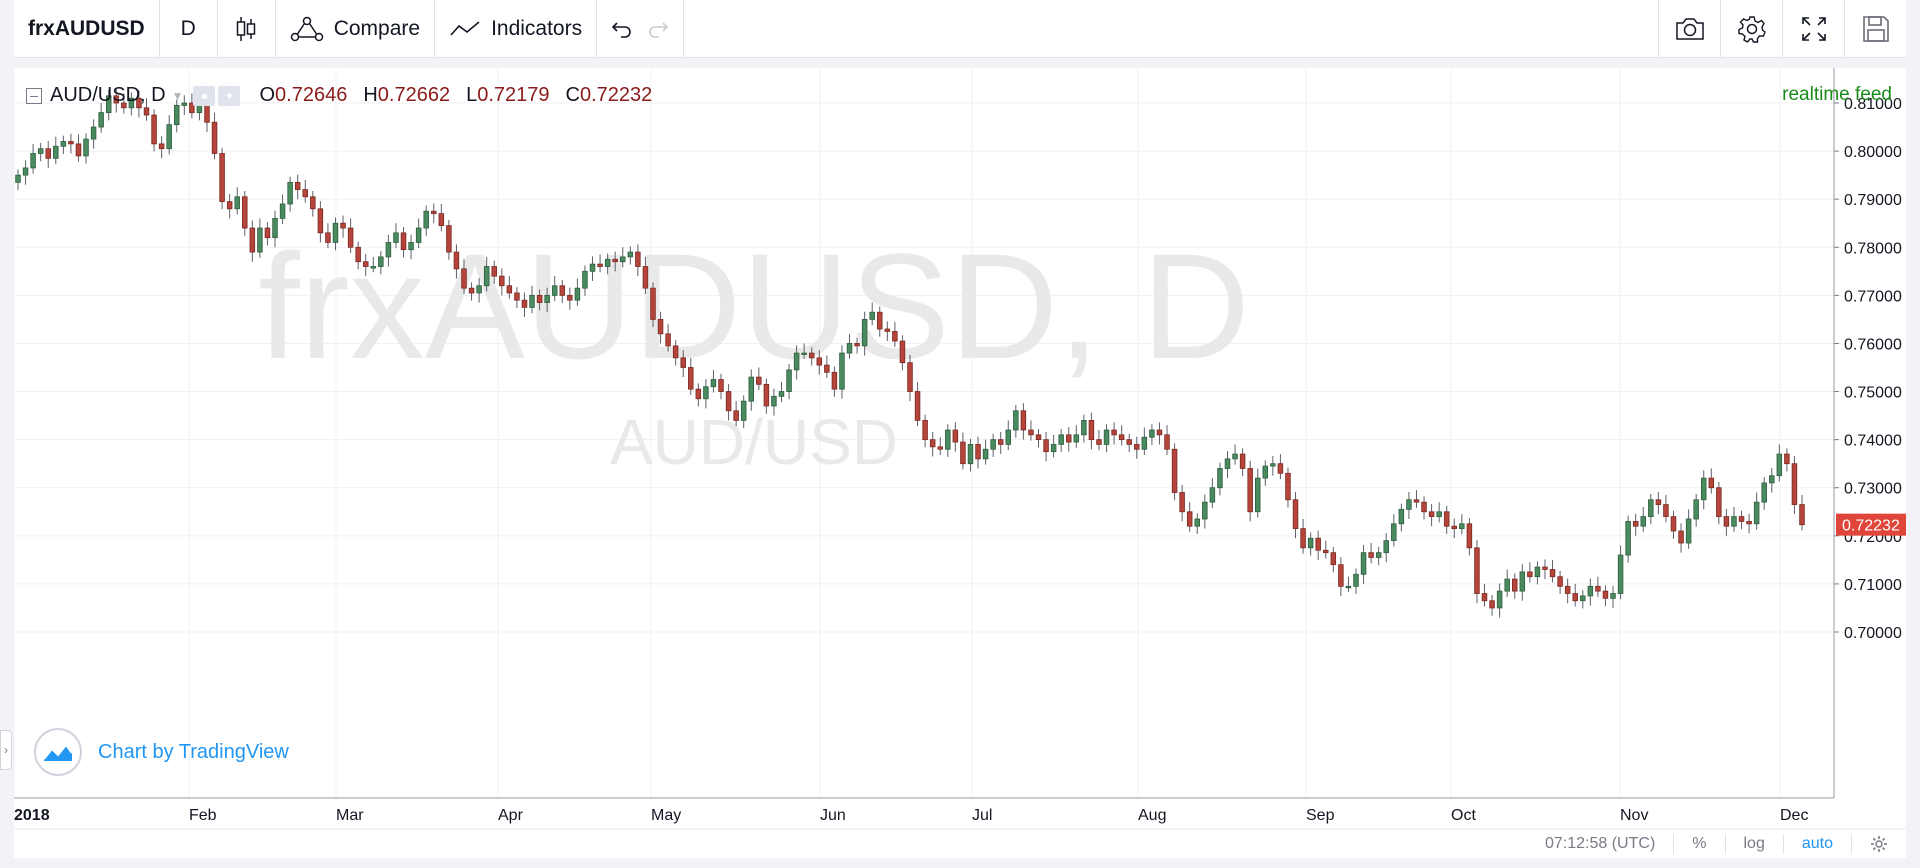 Image resolution: width=1920 pixels, height=868 pixels. Describe the element at coordinates (1873, 248) in the screenshot. I see `y-tick-label: 0.78000` at that location.